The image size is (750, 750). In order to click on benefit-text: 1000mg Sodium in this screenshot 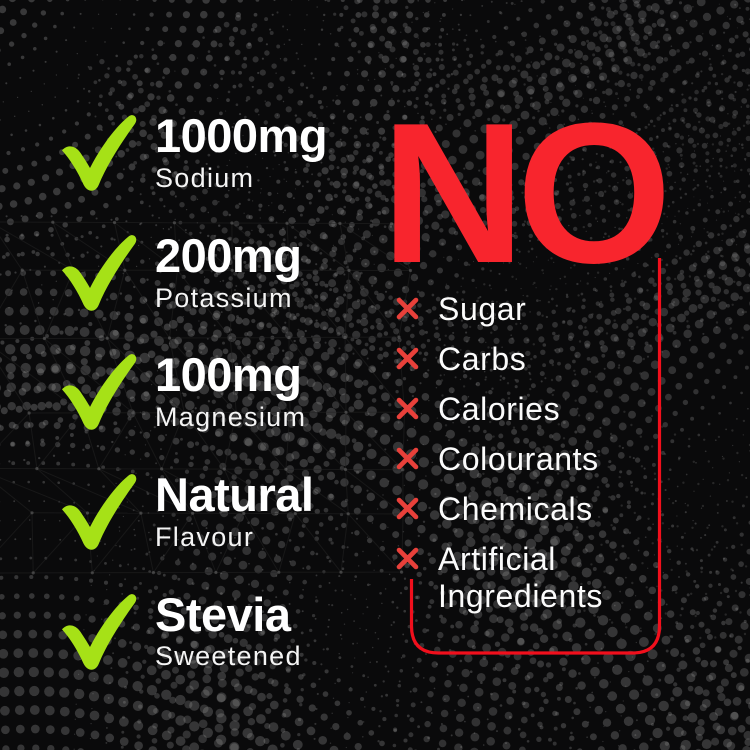, I will do `click(241, 151)`.